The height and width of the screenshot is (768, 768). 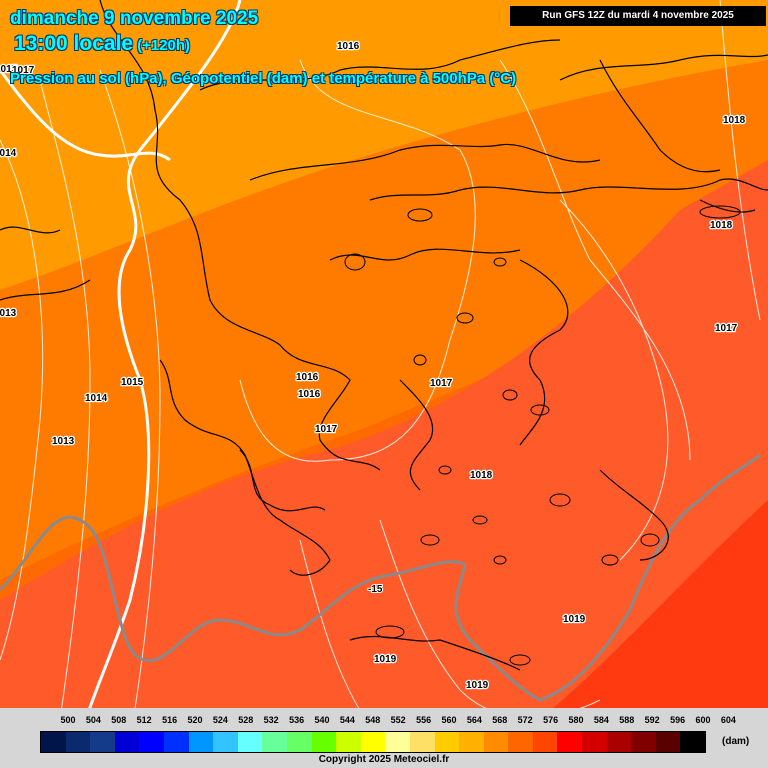 I want to click on legend-tick: 548, so click(x=373, y=720).